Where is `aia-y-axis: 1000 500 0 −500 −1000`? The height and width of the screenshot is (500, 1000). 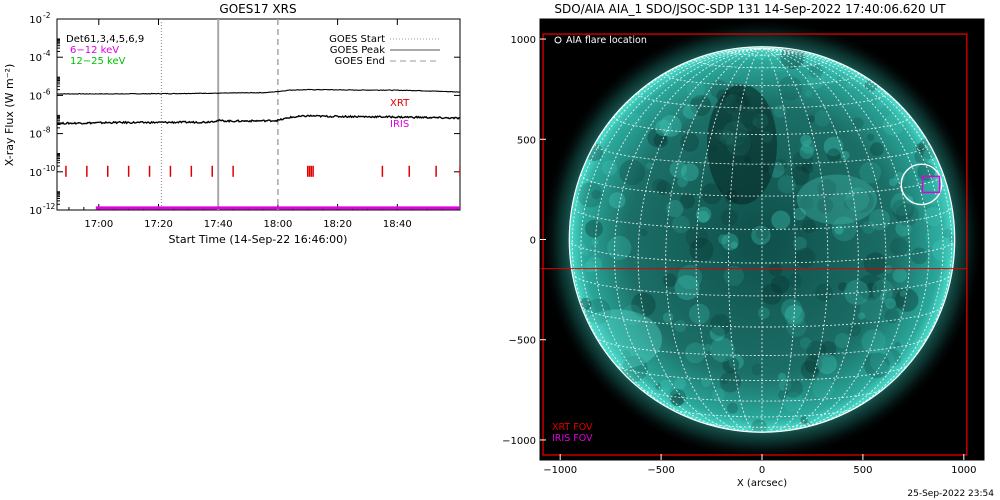 aia-y-axis: 1000 500 0 −500 −1000 is located at coordinates (524, 241).